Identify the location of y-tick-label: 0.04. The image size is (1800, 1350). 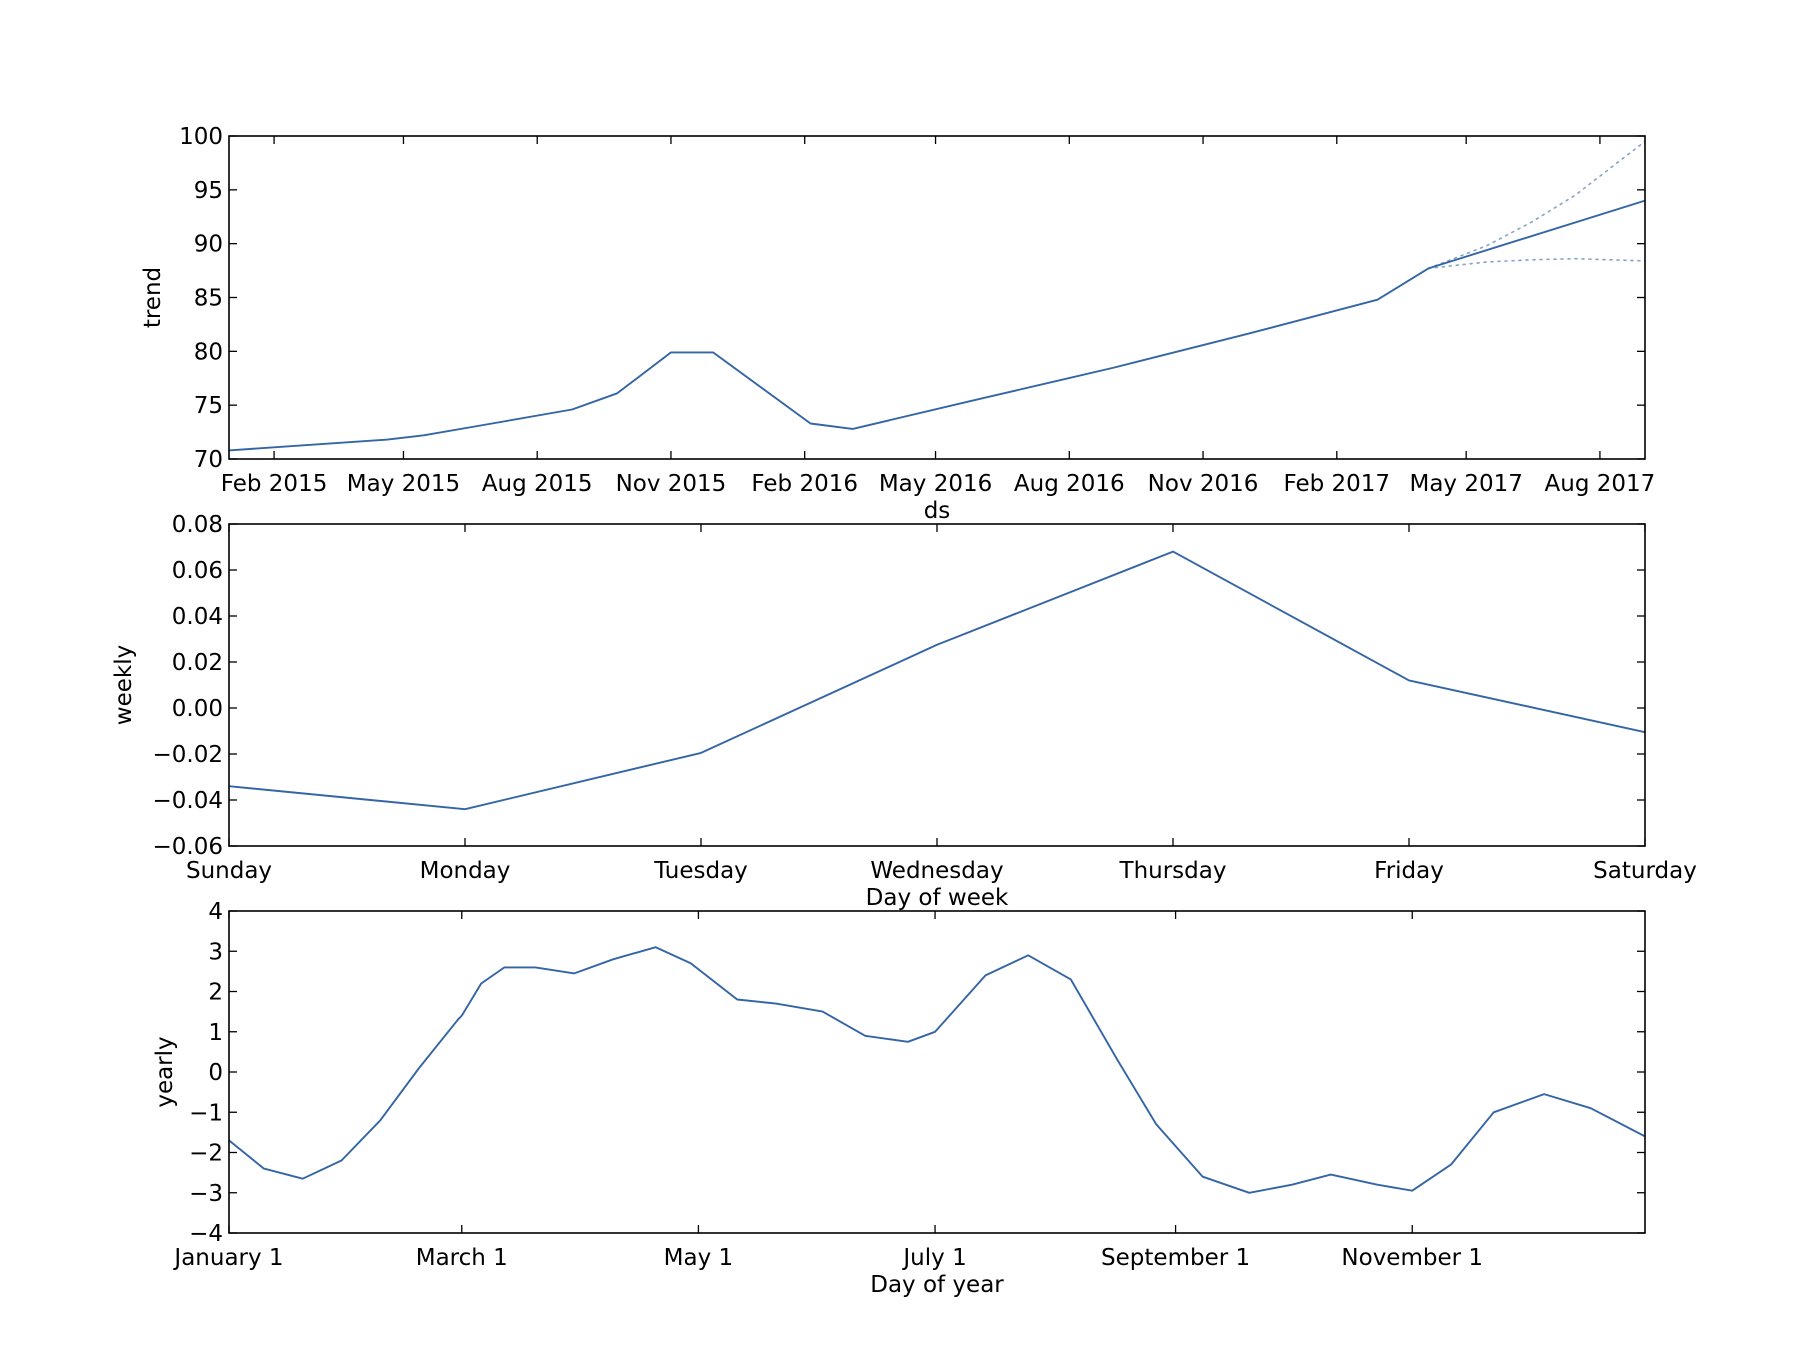
(197, 617).